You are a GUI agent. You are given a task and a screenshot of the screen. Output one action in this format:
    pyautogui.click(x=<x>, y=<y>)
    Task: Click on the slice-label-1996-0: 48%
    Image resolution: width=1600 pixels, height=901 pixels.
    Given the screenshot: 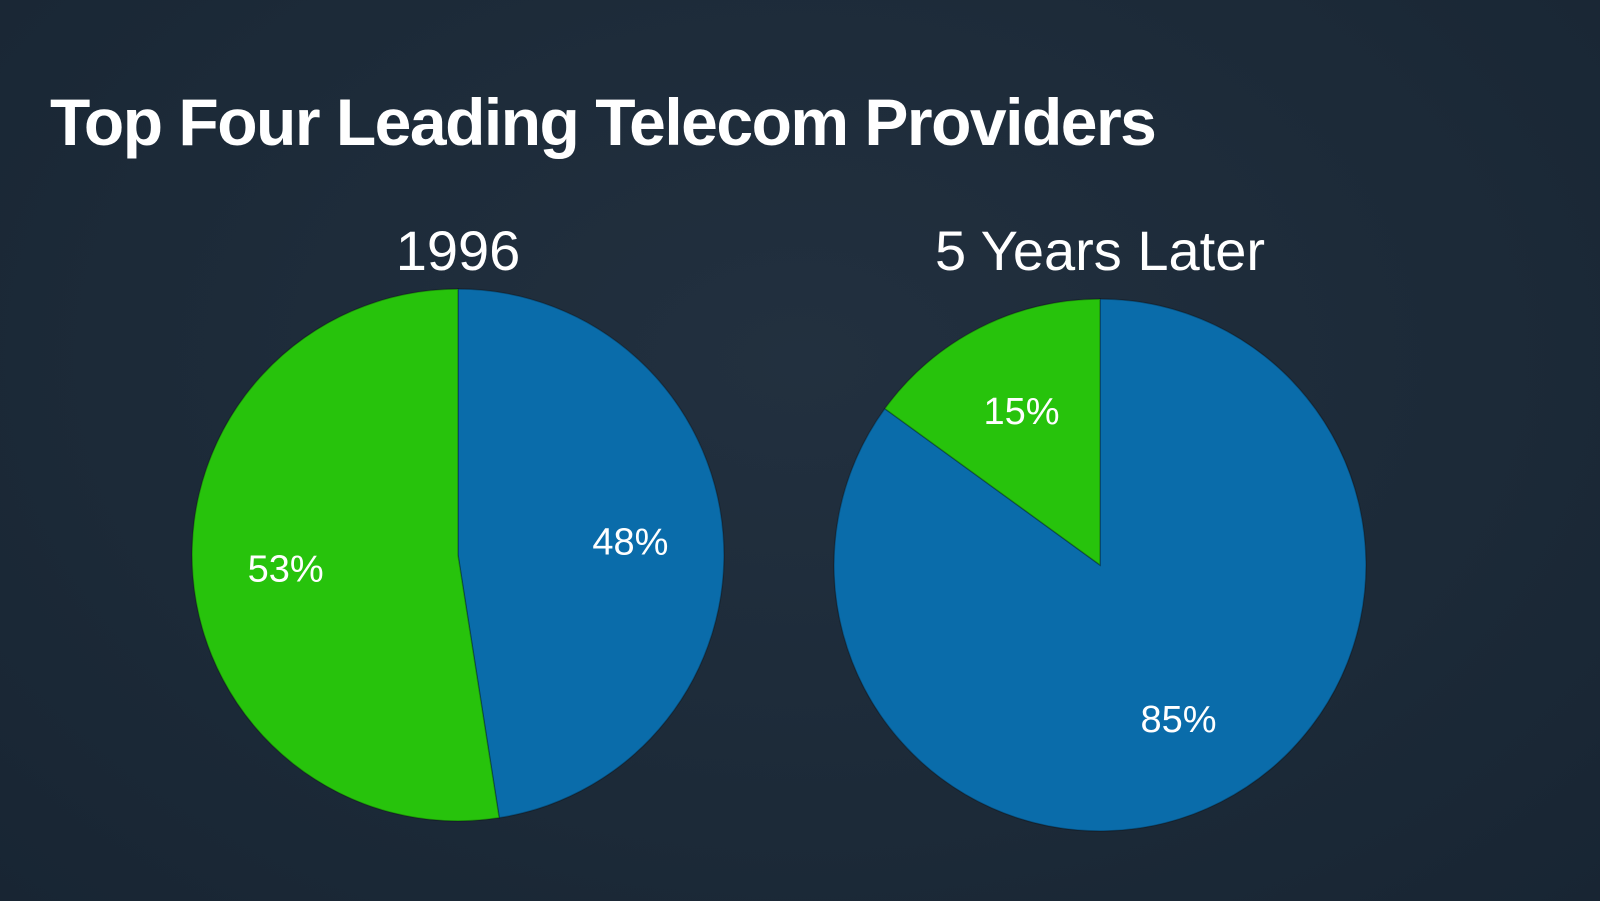 What is the action you would take?
    pyautogui.click(x=630, y=543)
    